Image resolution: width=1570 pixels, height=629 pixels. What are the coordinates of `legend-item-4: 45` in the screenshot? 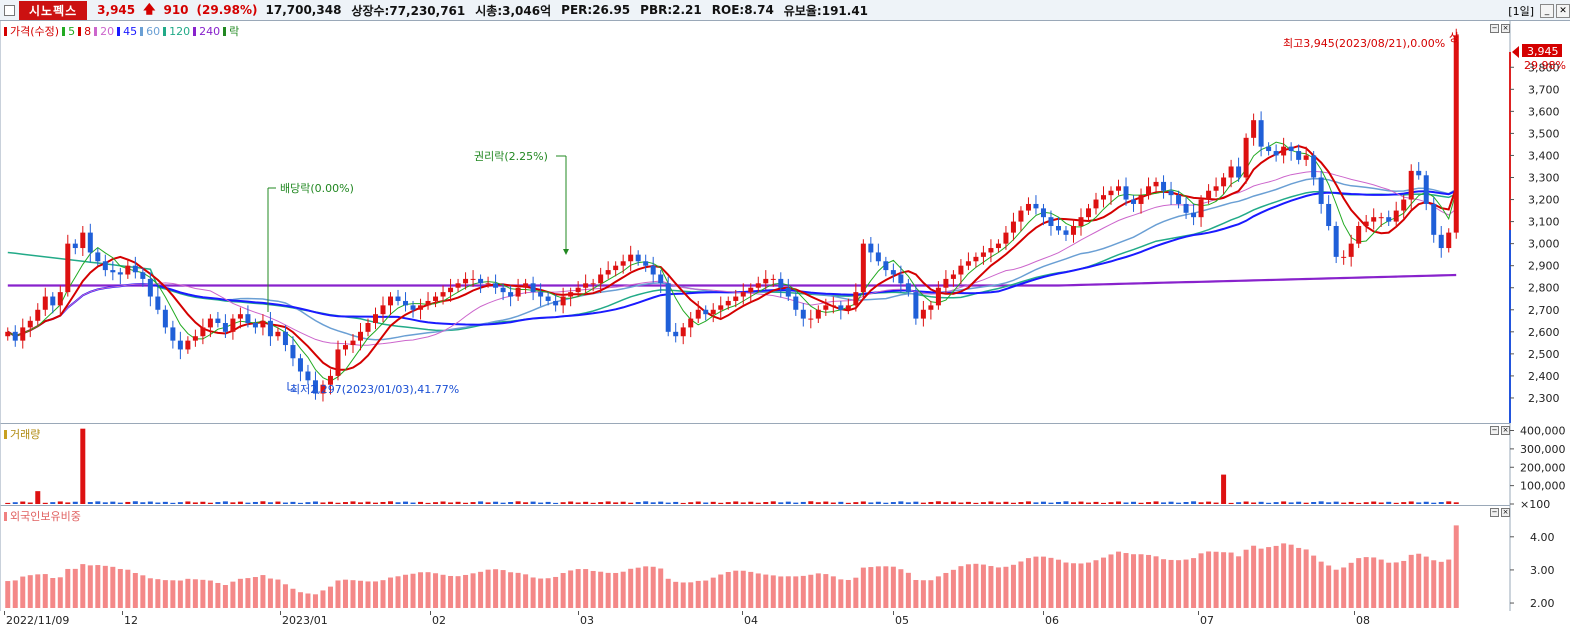 It's located at (130, 31).